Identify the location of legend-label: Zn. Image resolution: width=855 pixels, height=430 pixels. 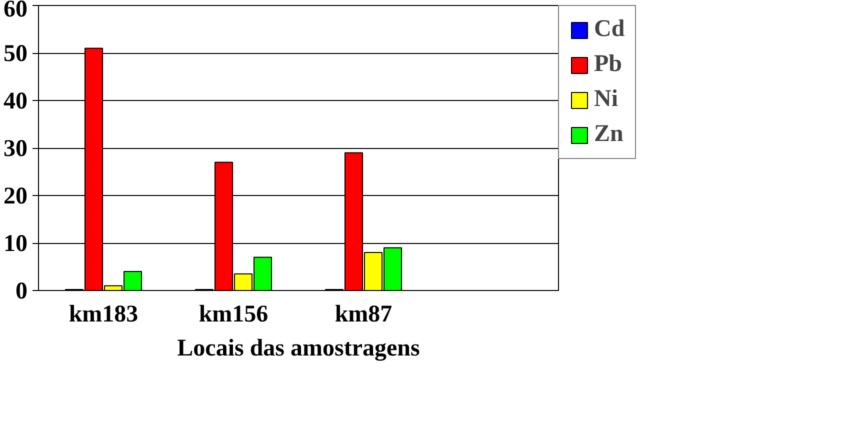
(609, 134).